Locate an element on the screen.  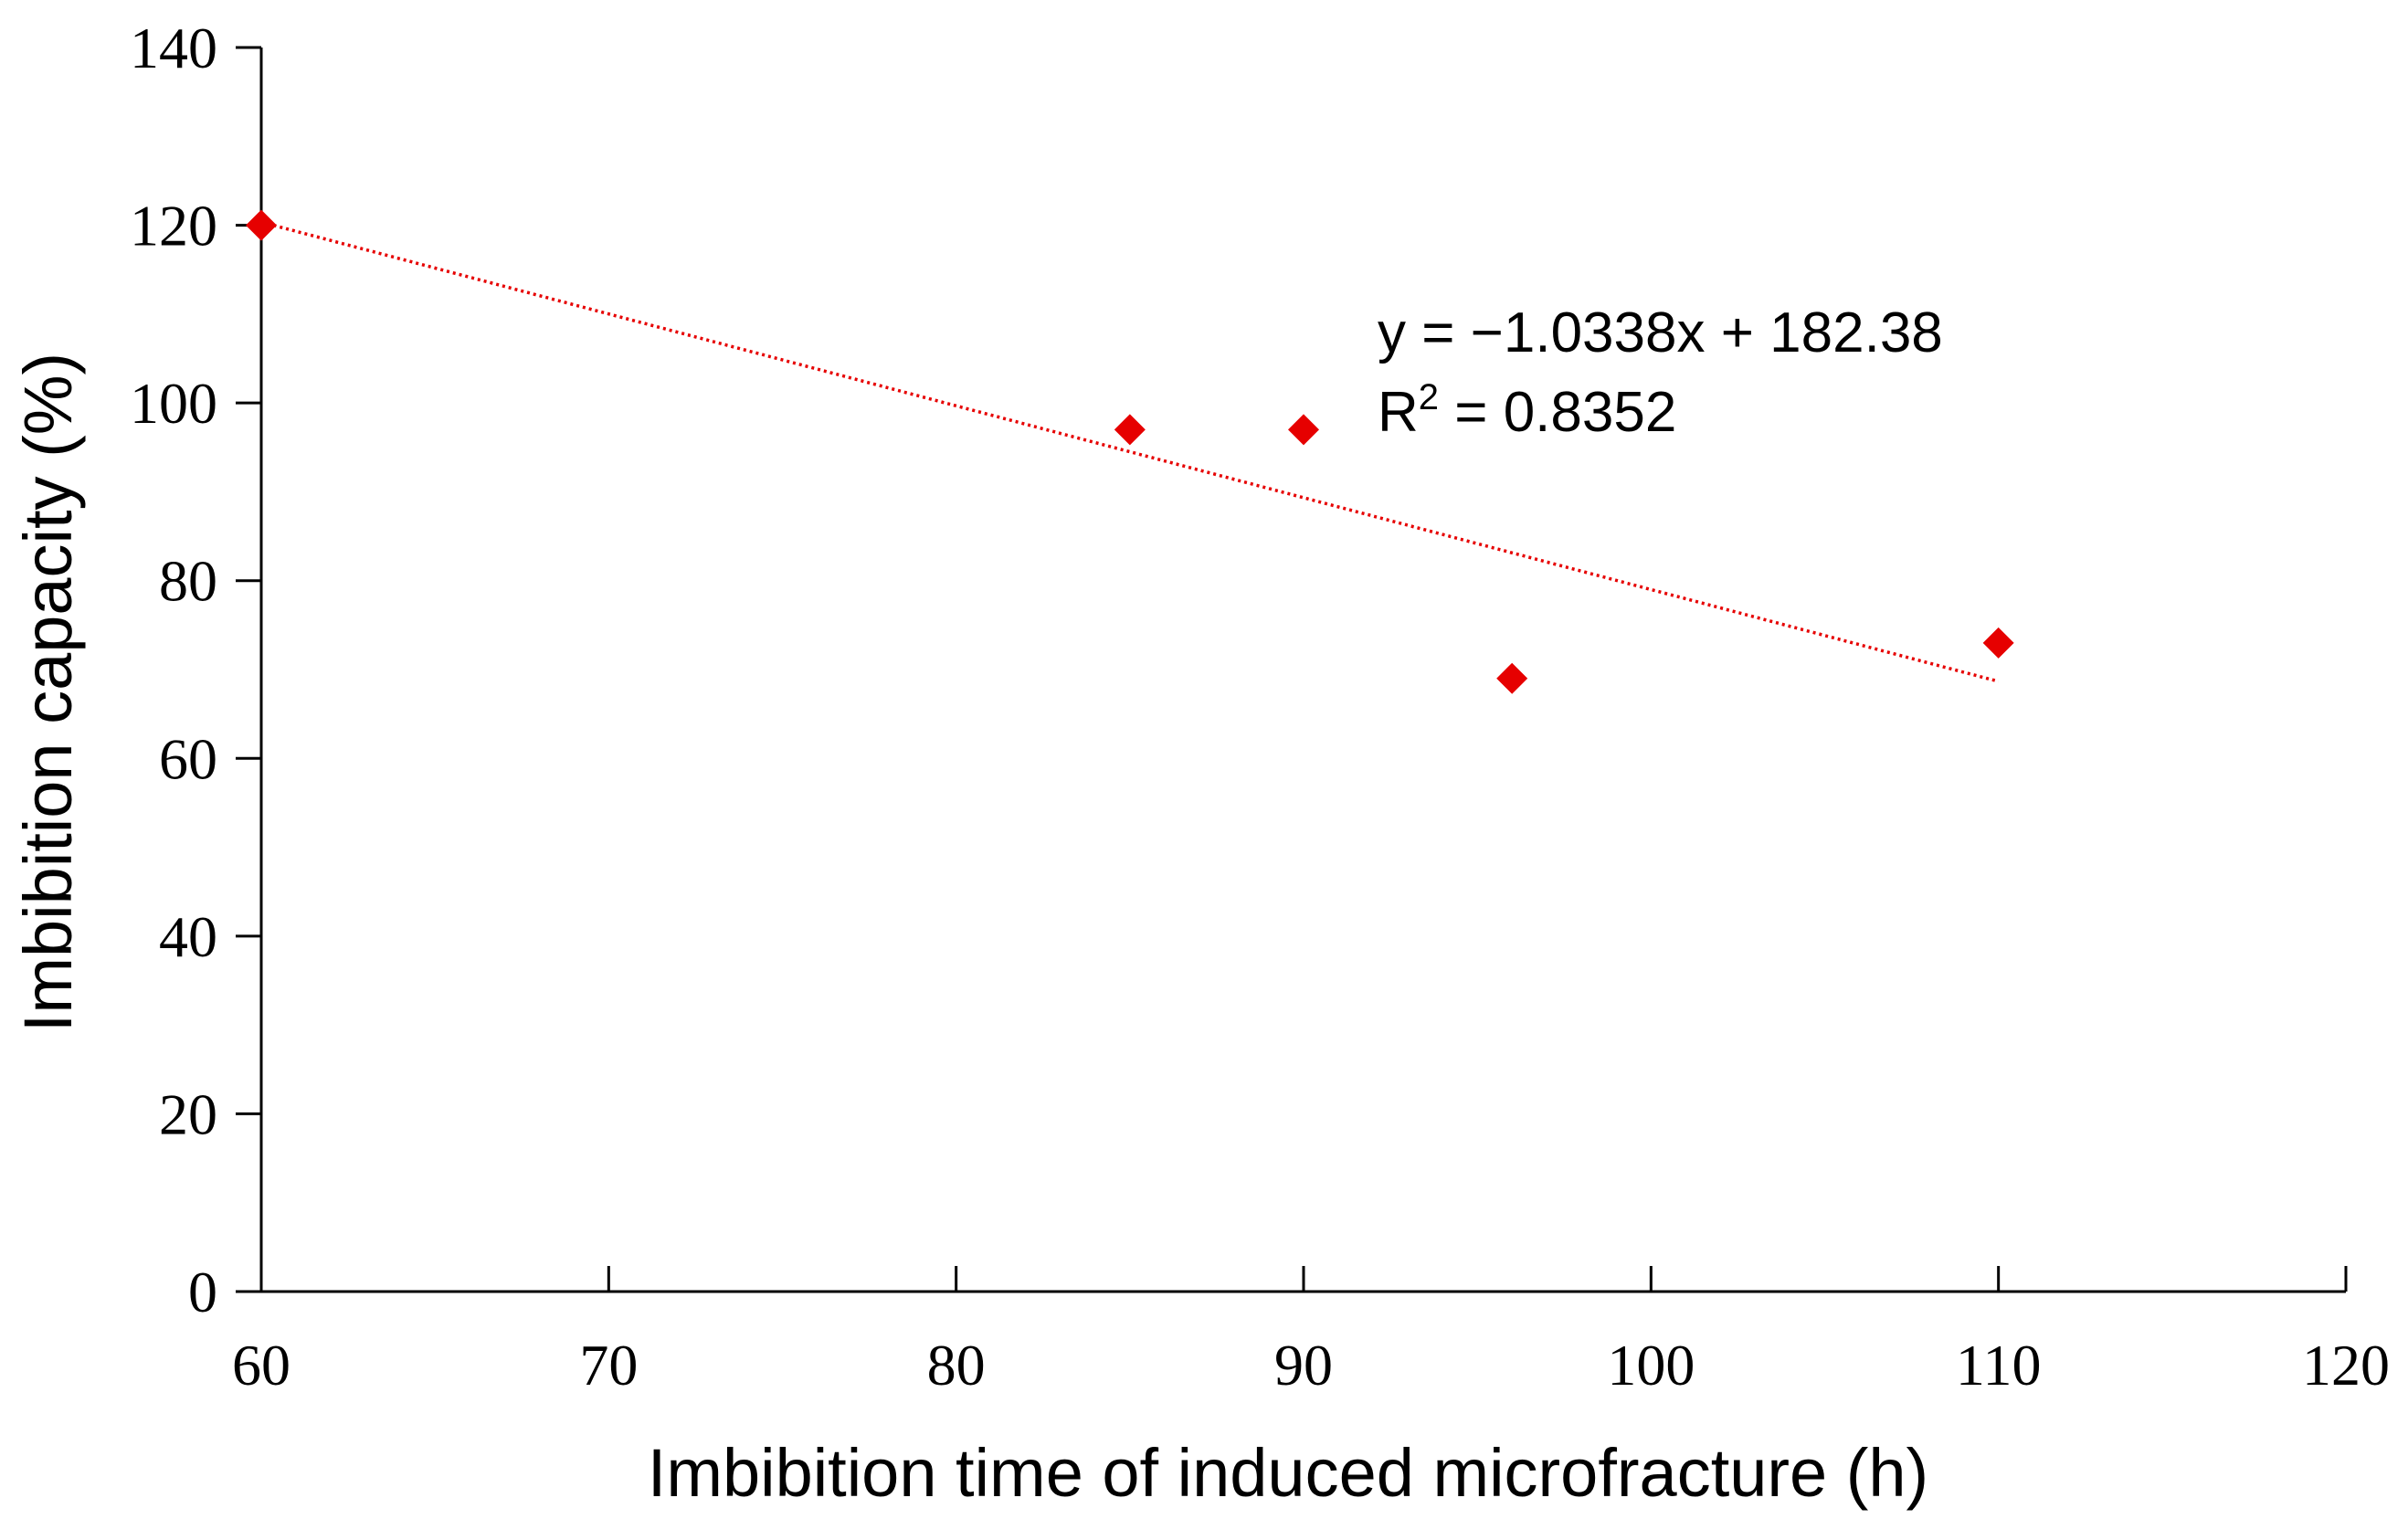
y-tick-label: 100 is located at coordinates (173, 403).